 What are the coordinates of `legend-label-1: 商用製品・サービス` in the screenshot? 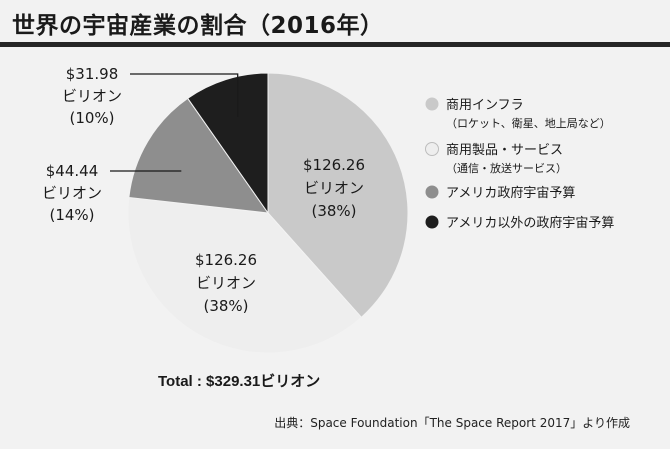 It's located at (504, 150).